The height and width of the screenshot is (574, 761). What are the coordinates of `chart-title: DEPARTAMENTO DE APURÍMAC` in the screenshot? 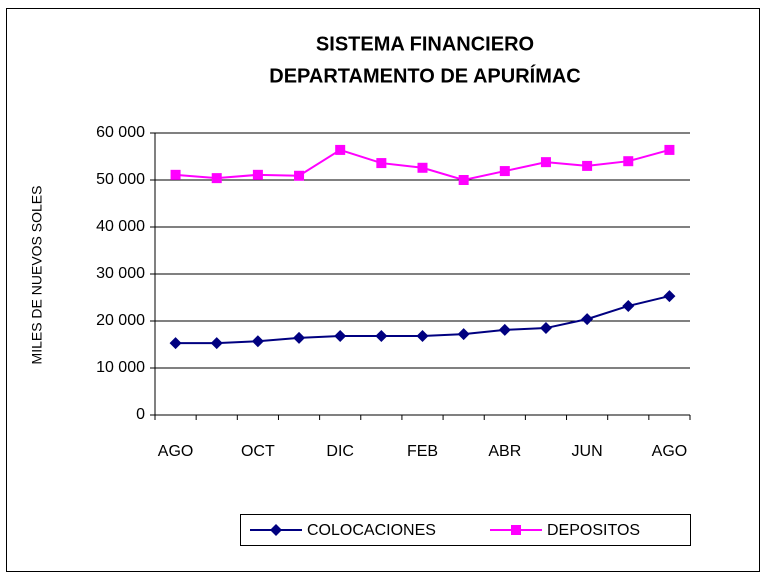 It's located at (424, 75).